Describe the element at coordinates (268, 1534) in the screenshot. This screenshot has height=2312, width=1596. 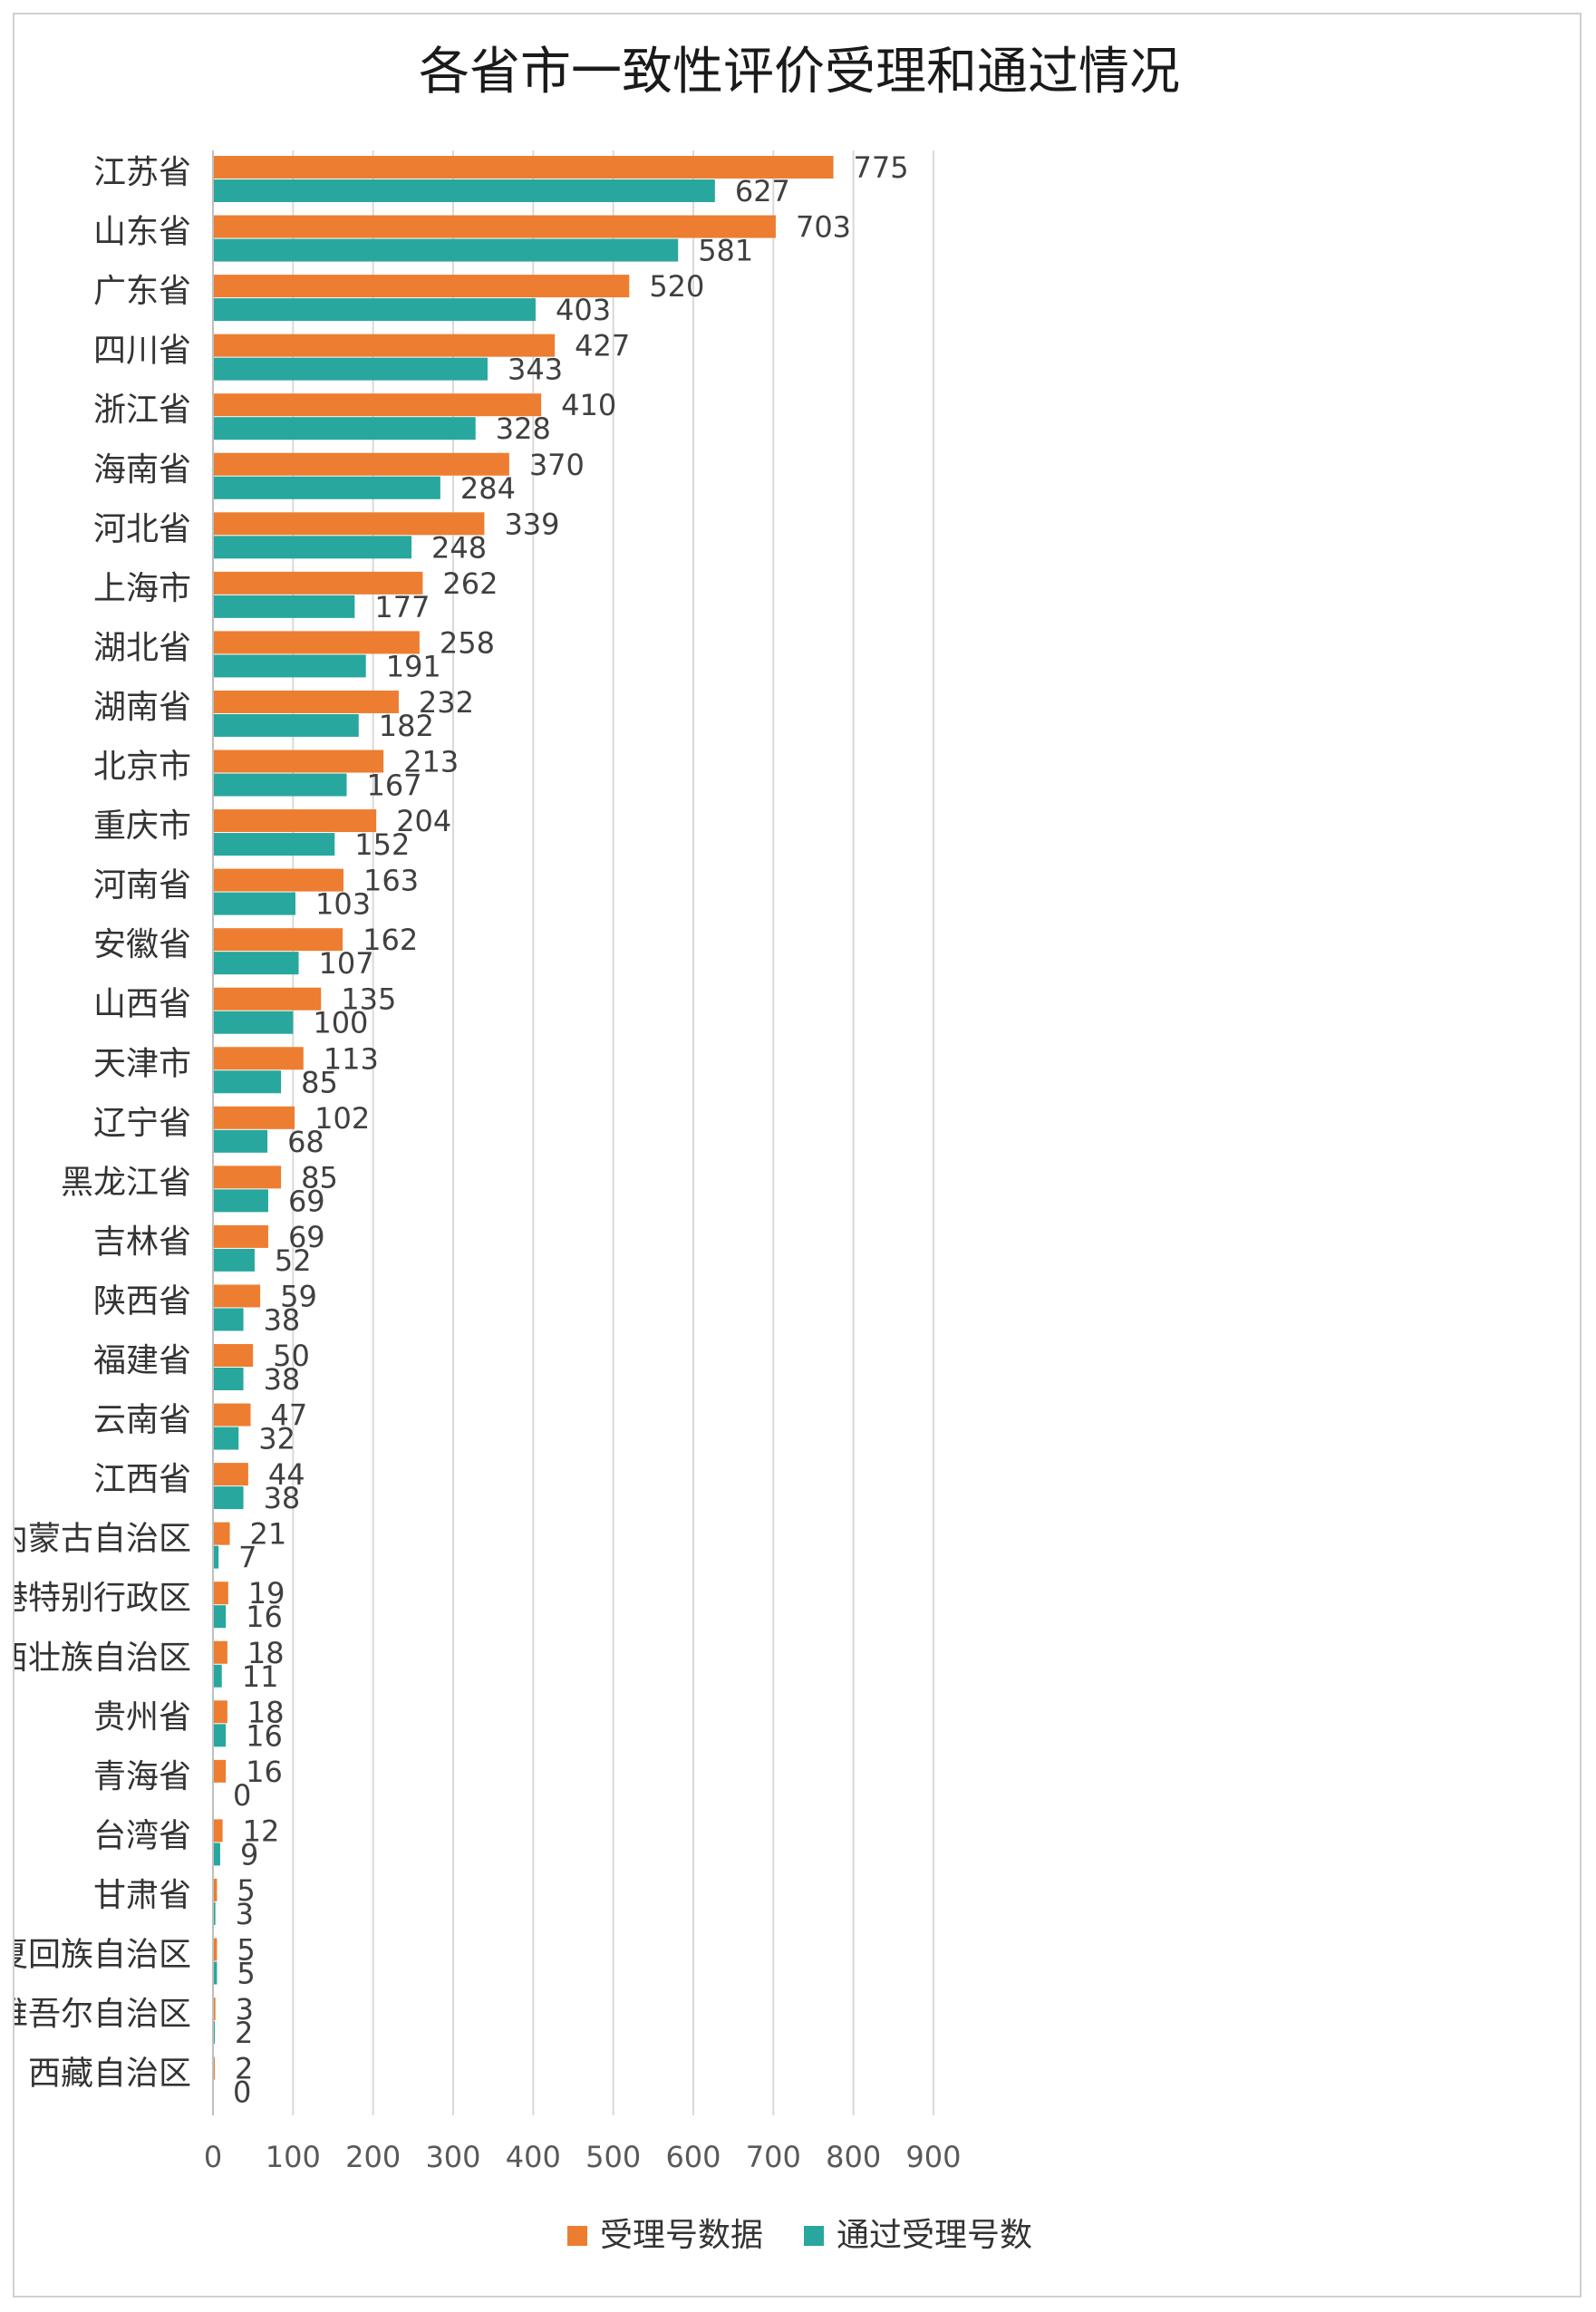
I see `data-label: 21` at that location.